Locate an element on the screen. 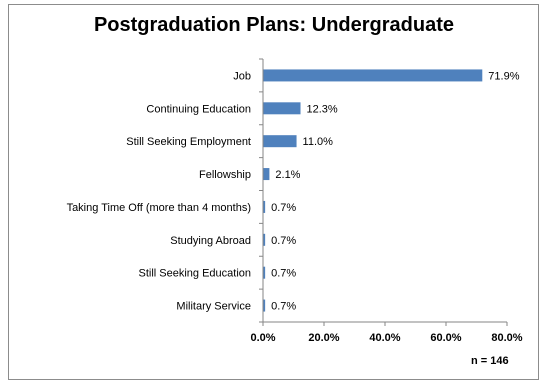 This screenshot has width=548, height=387. x-tick-label: 0.0% is located at coordinates (262, 338).